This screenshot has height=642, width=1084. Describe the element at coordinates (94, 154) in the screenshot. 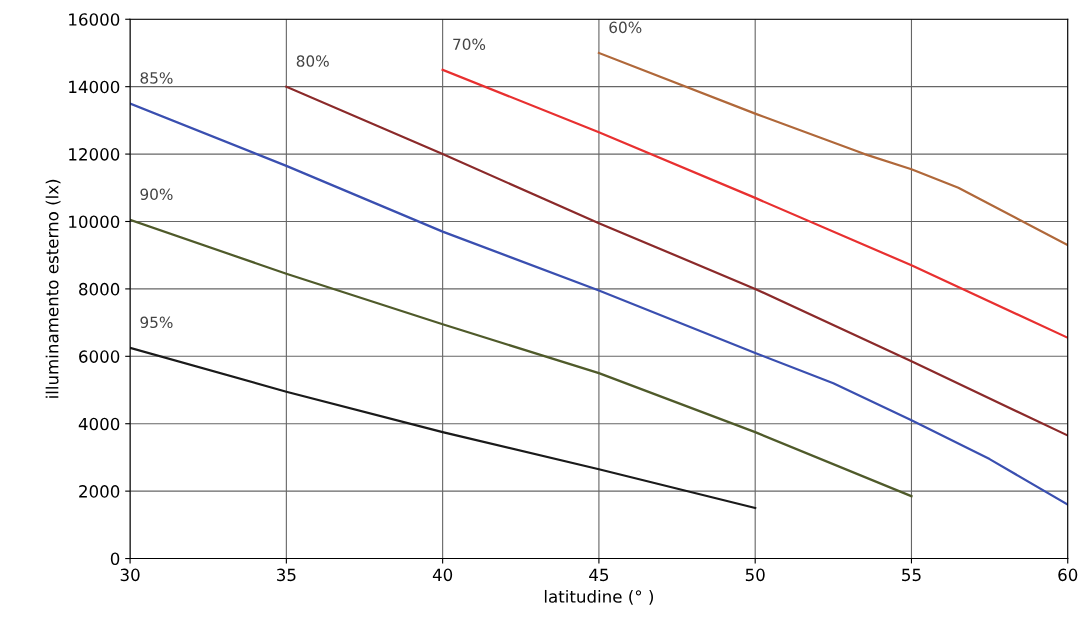

I see `y-tick-label: 12000` at that location.